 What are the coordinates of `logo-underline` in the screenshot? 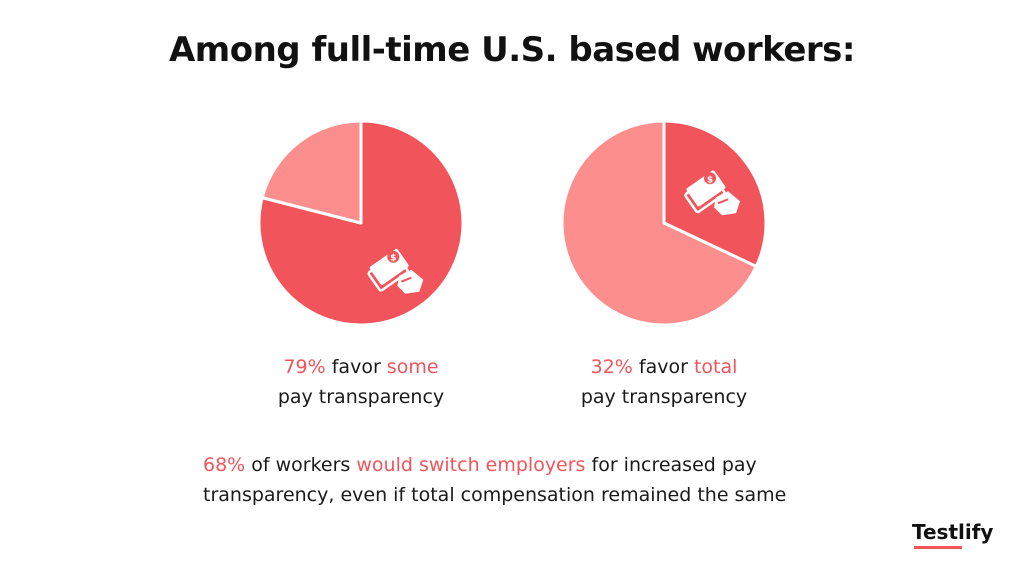 It's located at (938, 547).